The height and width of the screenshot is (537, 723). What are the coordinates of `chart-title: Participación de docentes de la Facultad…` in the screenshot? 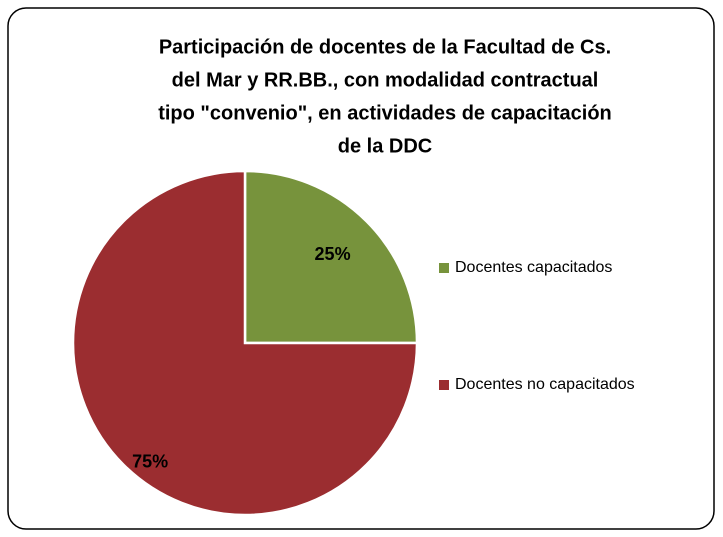 It's located at (385, 47).